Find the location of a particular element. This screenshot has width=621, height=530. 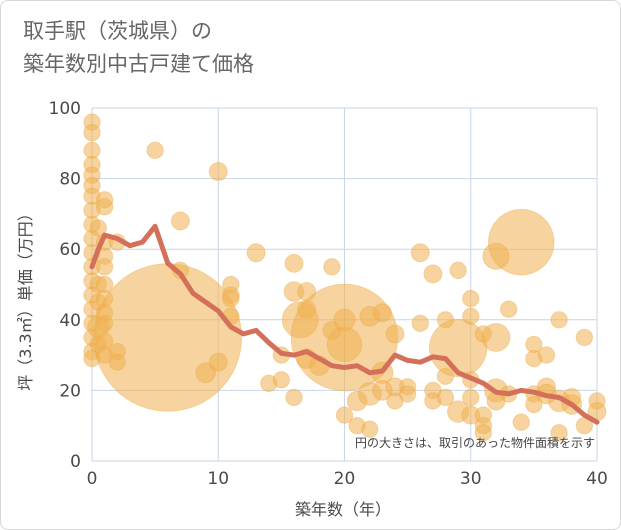

chart-title-line-2: 築年数別中古戸建て価格 is located at coordinates (138, 64).